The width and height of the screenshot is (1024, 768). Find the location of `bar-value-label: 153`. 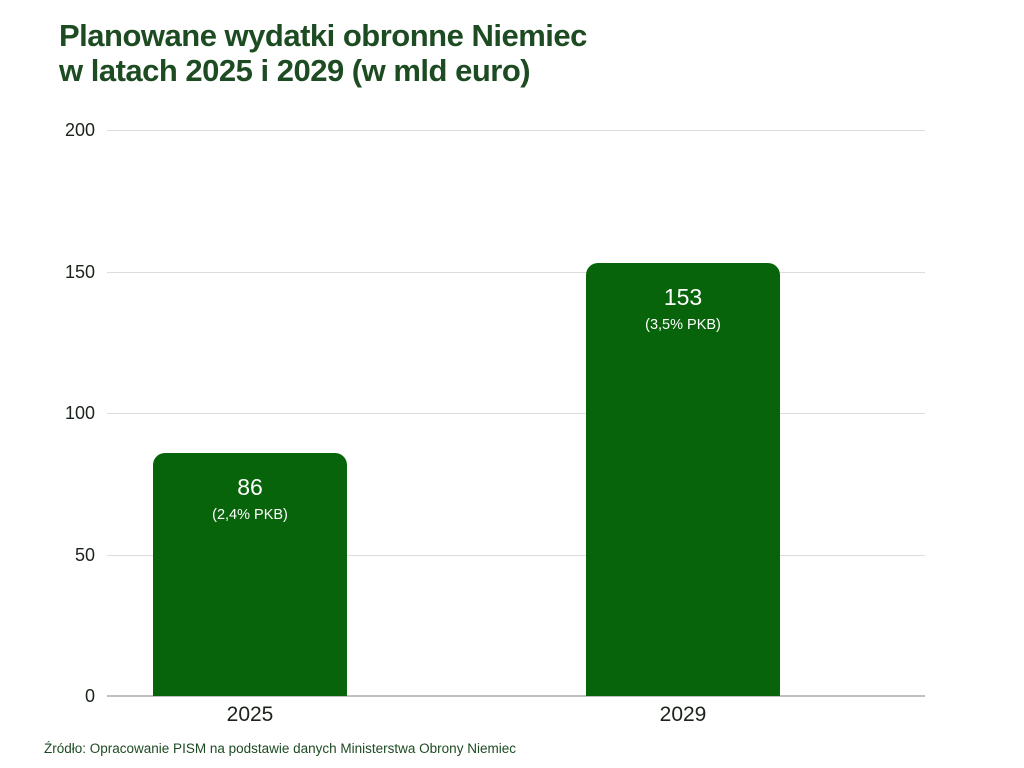

bar-value-label: 153 is located at coordinates (683, 297).